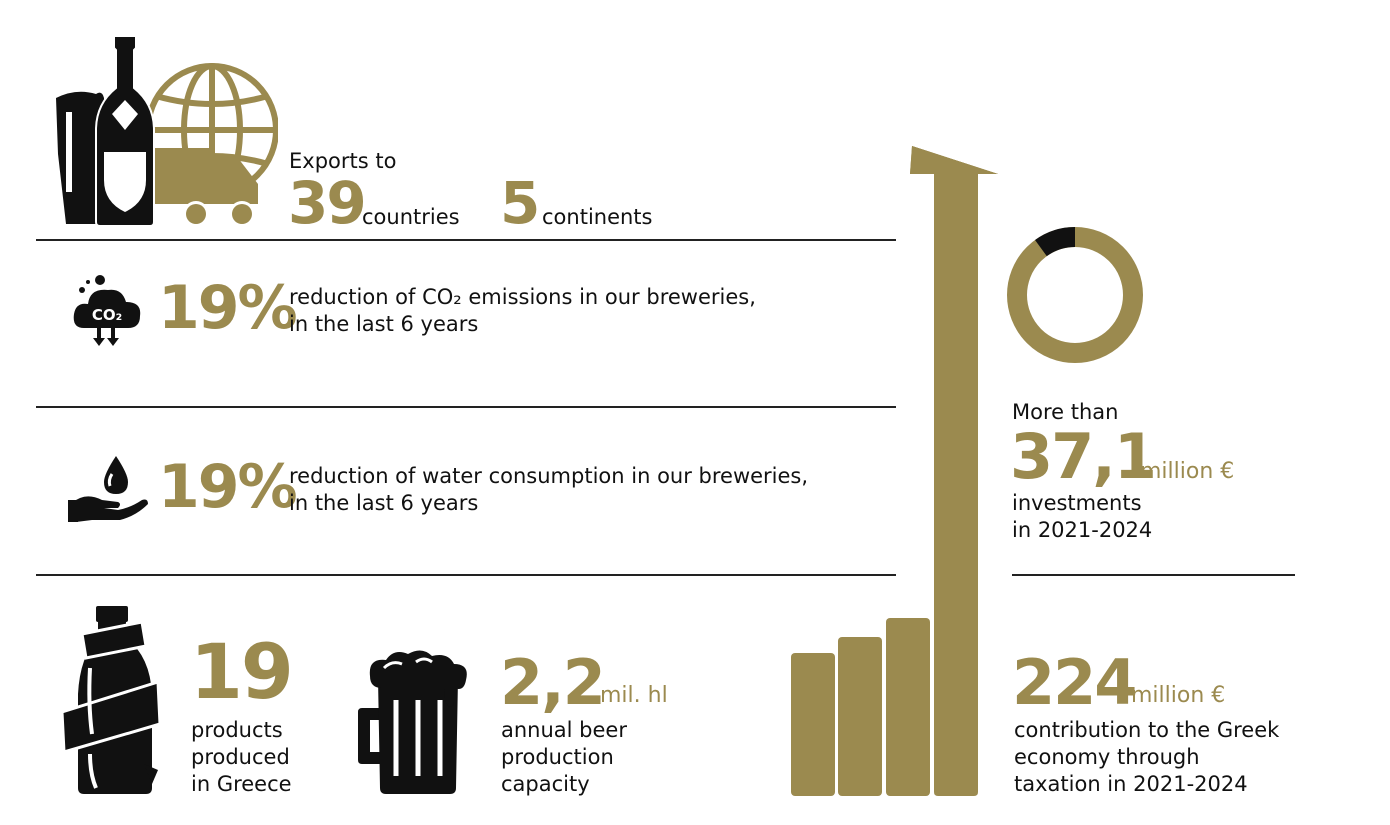 This screenshot has width=1390, height=825. I want to click on capacity-unit: mil. hl, so click(634, 695).